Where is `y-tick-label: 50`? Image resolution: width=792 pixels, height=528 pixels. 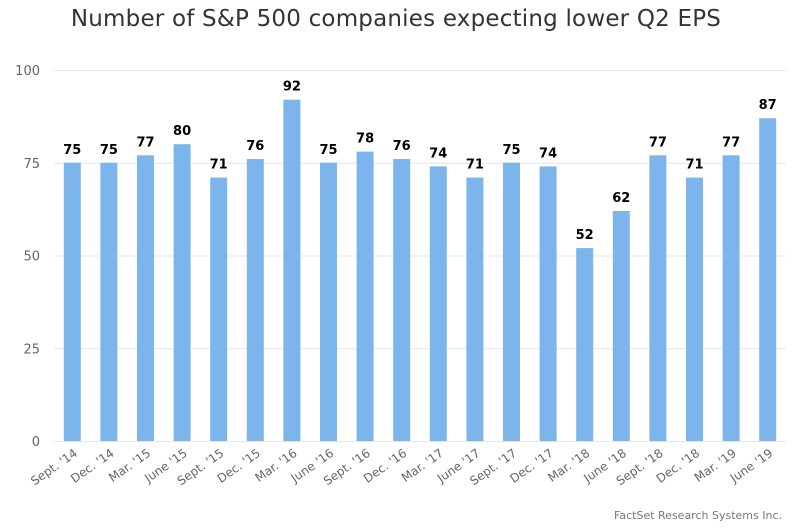
y-tick-label: 50 is located at coordinates (31, 257).